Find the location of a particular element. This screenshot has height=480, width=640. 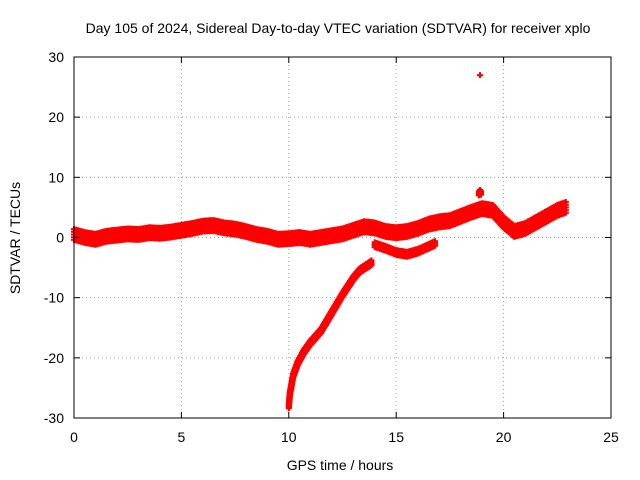

y-tick-label: 10 is located at coordinates (56, 177).